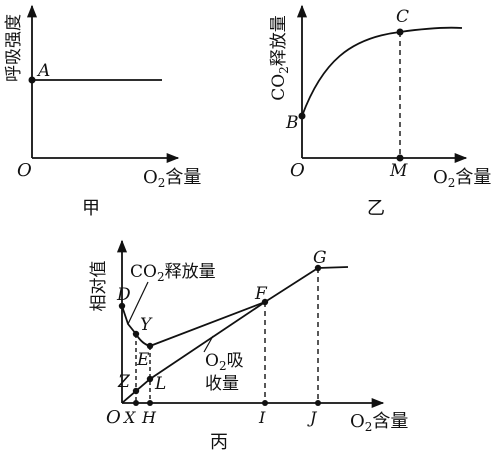 The width and height of the screenshot is (500, 456). What do you see at coordinates (129, 417) in the screenshot?
I see `bing-label-x: X` at bounding box center [129, 417].